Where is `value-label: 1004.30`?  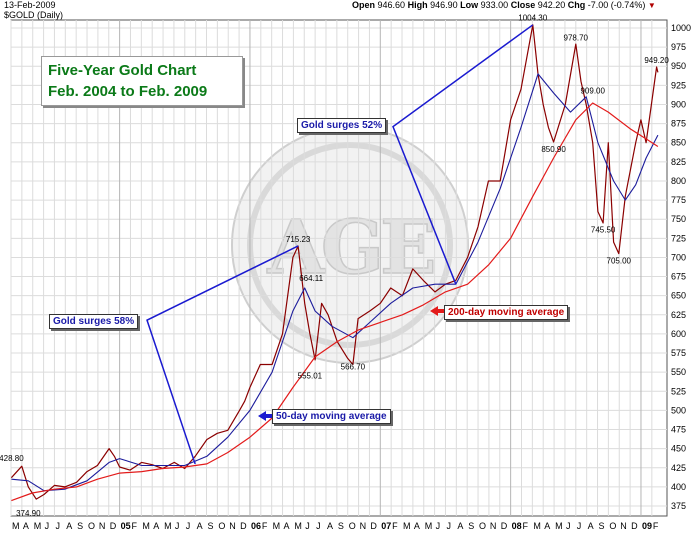
value-label: 1004.30 is located at coordinates (532, 18).